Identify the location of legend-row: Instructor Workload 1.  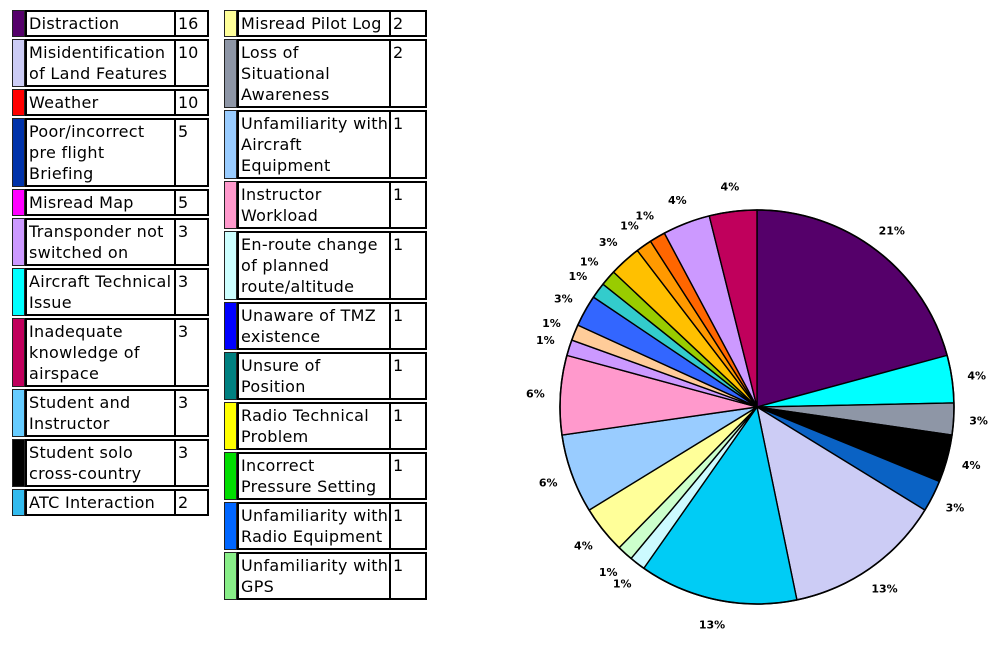
(325, 205).